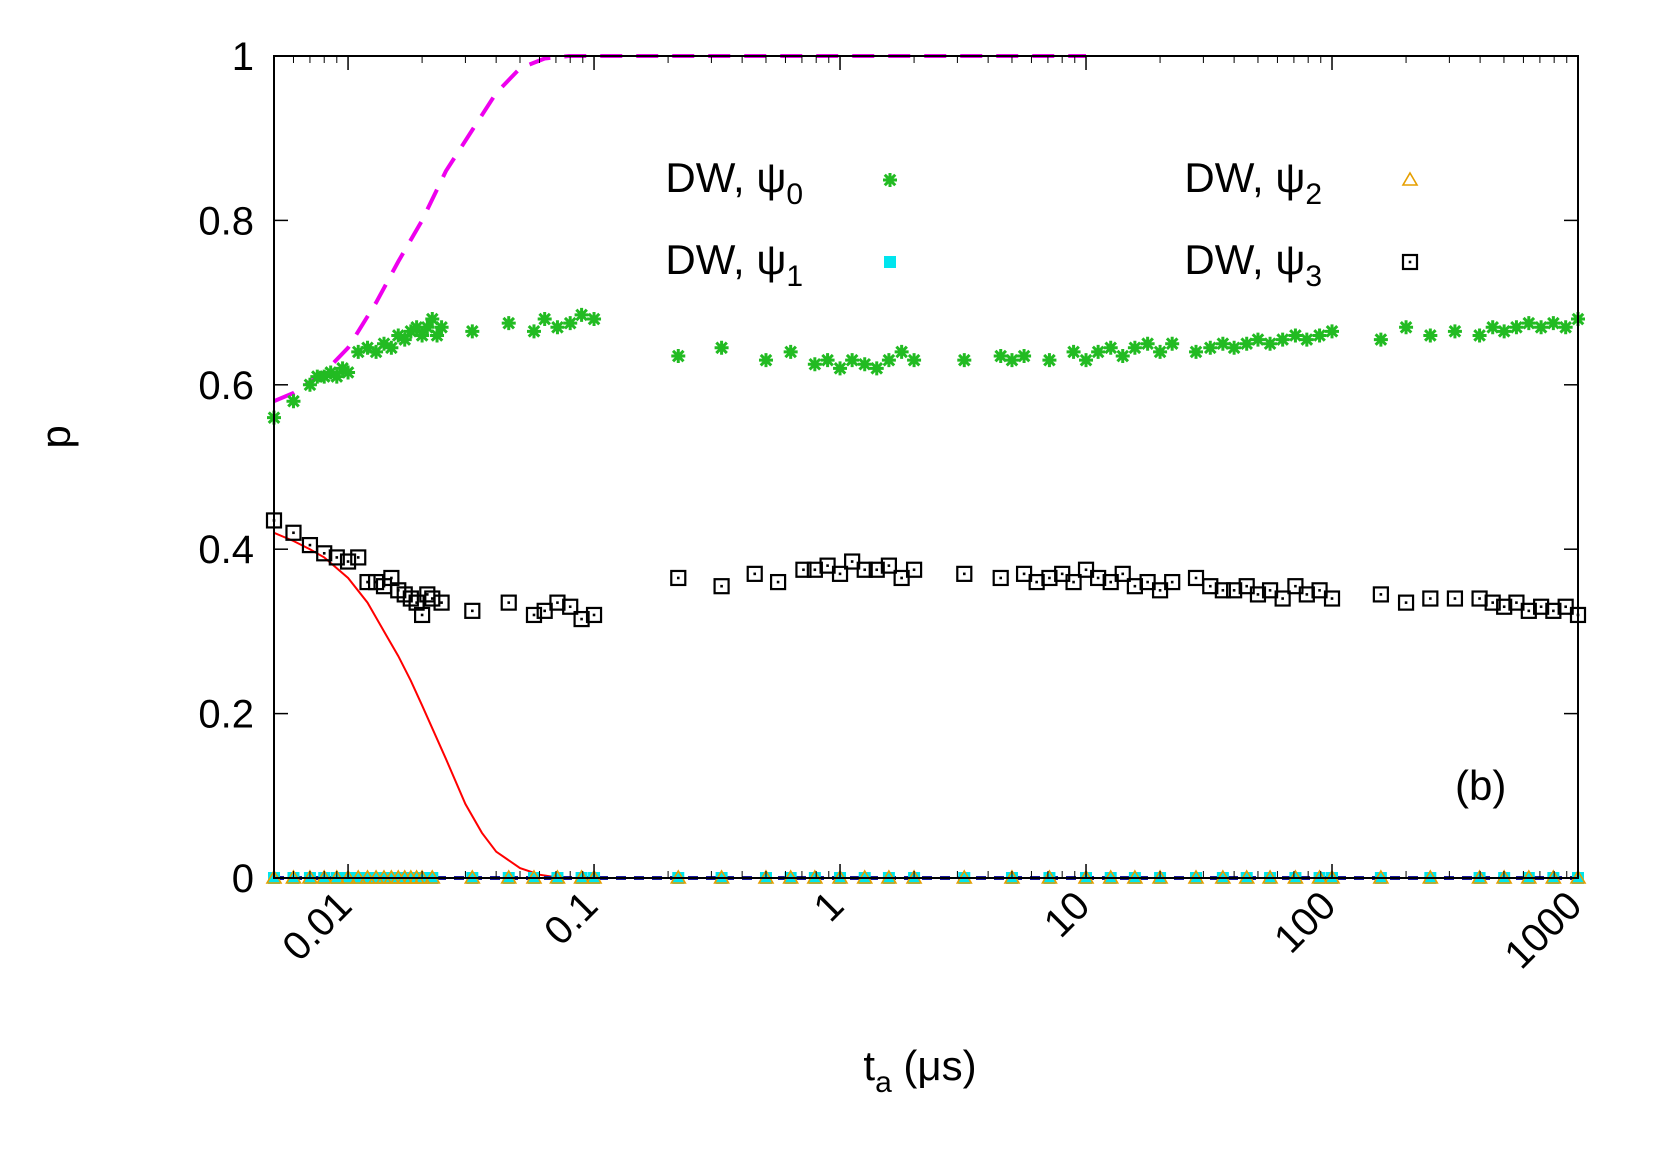  What do you see at coordinates (243, 879) in the screenshot?
I see `y-tick-label-0: 0` at bounding box center [243, 879].